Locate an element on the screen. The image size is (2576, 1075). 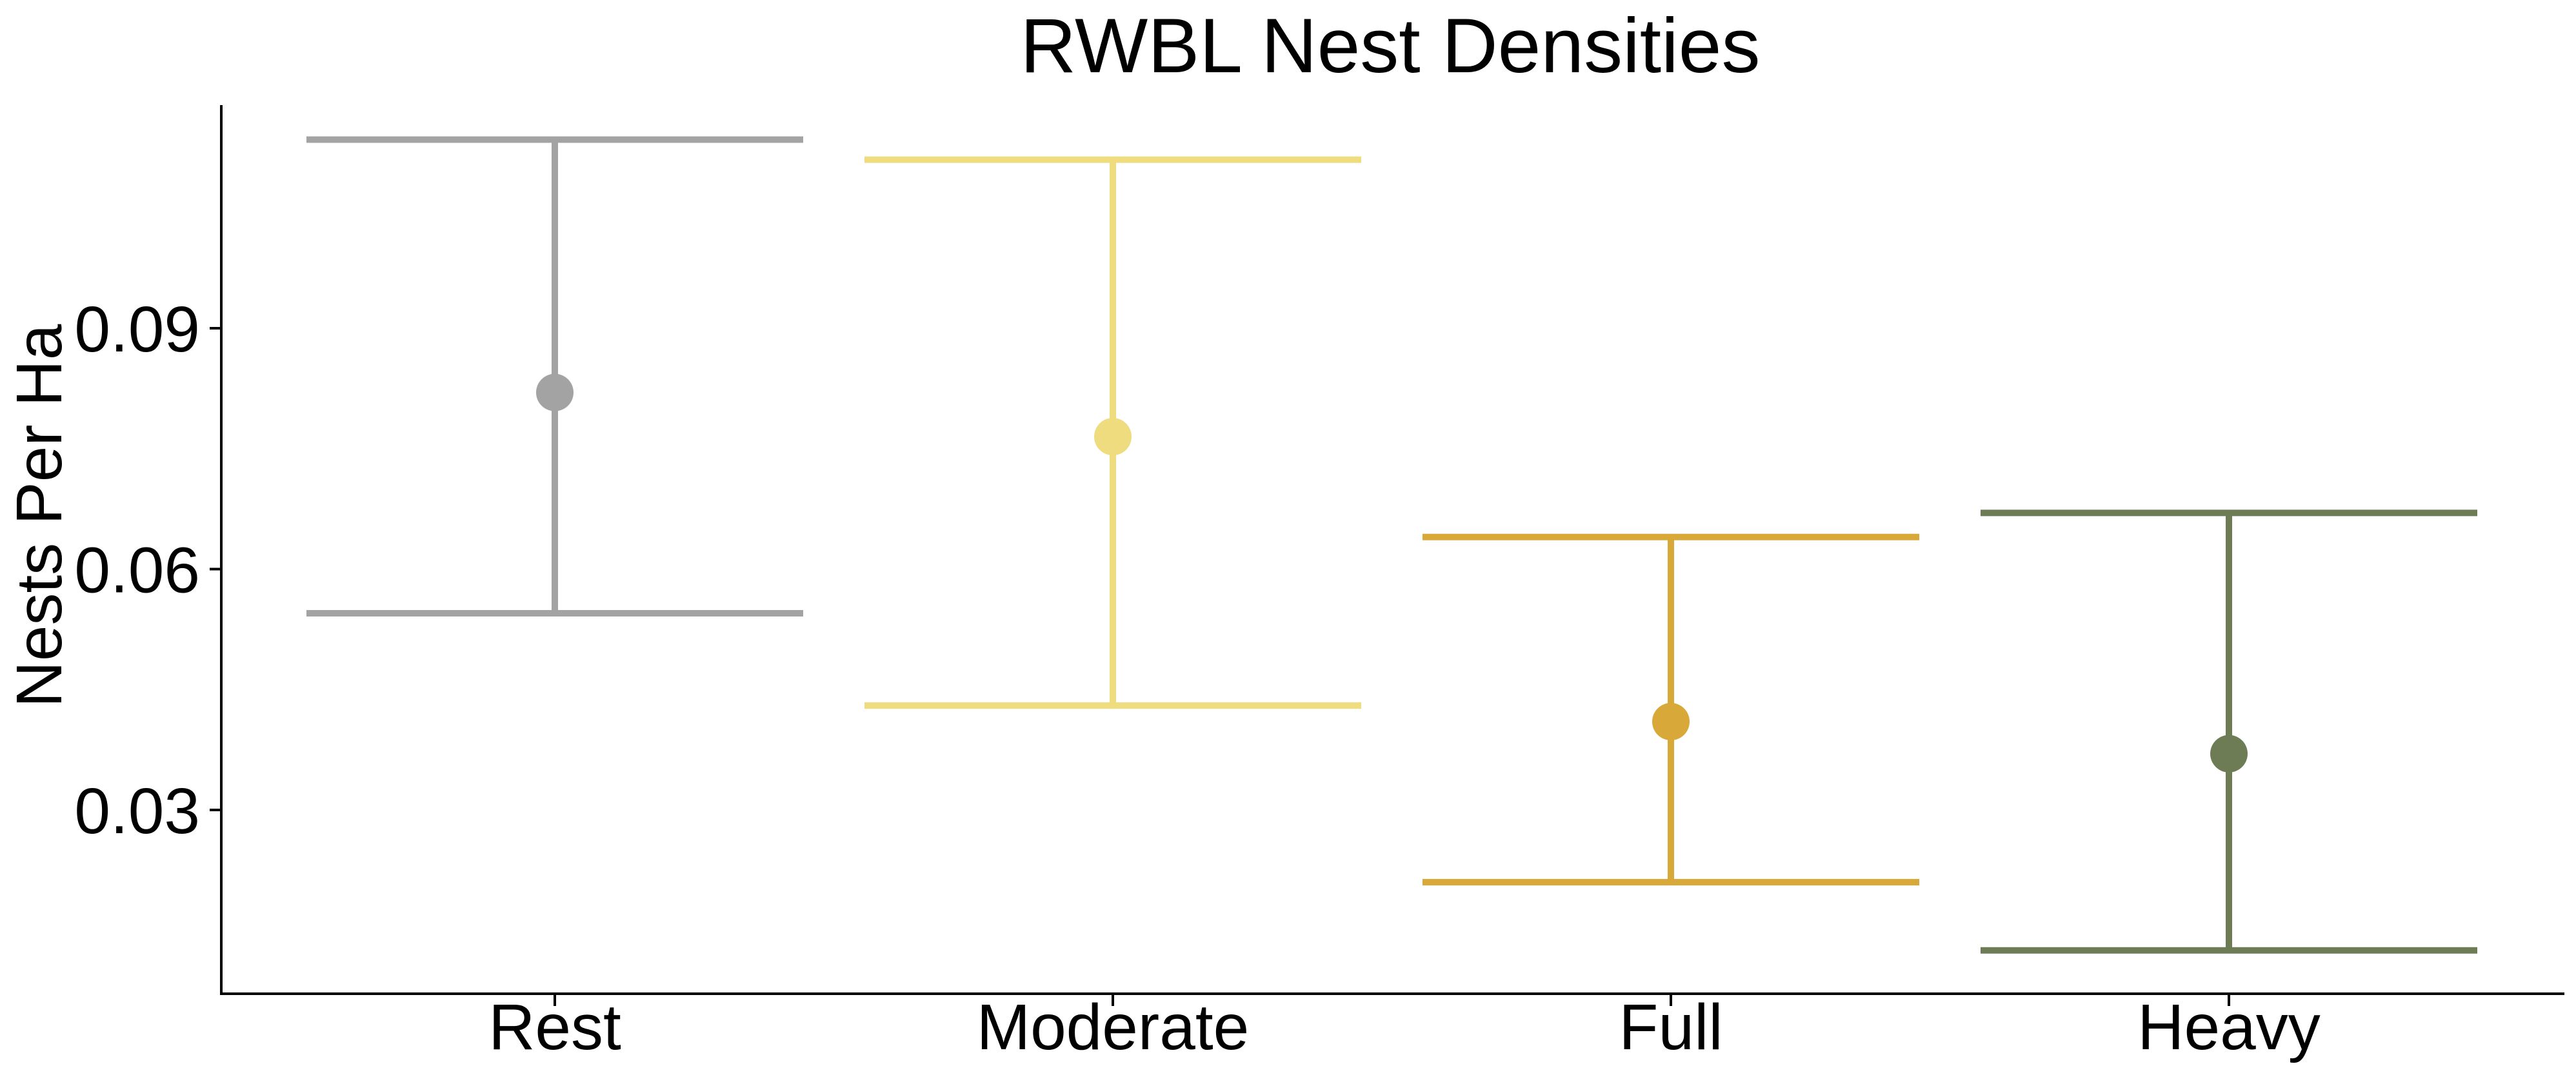
x-tick-label-heavy: Heavy is located at coordinates (2228, 1027).